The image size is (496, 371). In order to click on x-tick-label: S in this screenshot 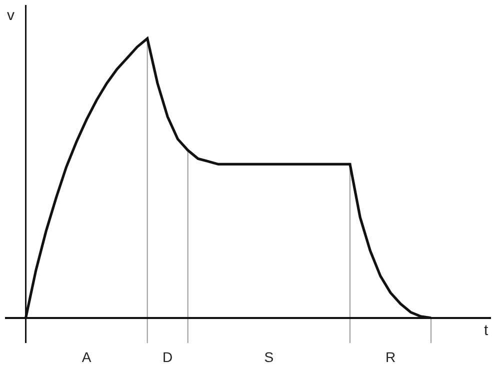, I will do `click(269, 357)`.